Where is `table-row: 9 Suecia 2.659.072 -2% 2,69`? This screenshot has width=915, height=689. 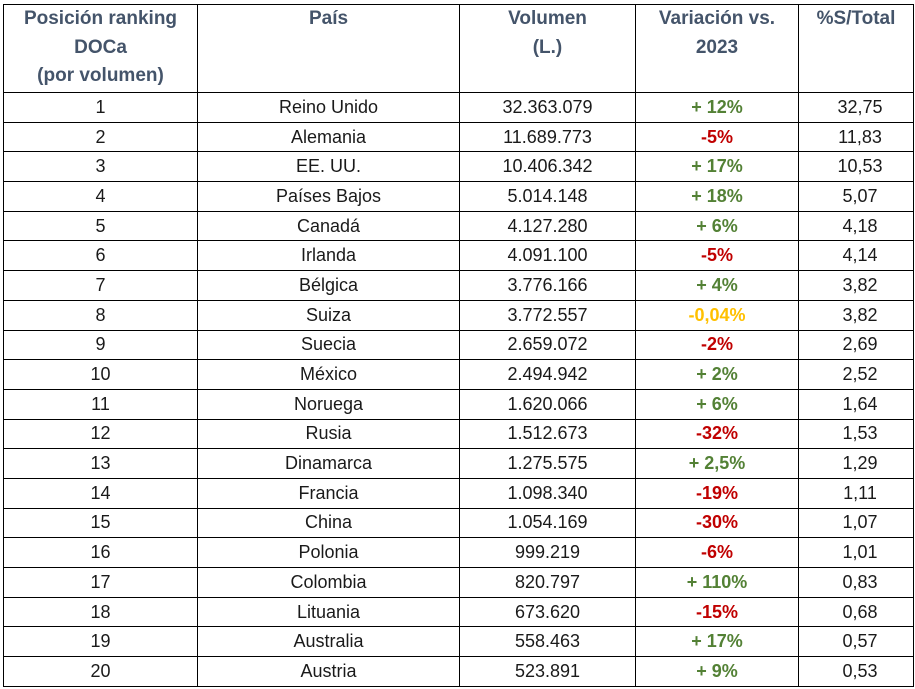 table-row: 9 Suecia 2.659.072 -2% 2,69 is located at coordinates (458, 345).